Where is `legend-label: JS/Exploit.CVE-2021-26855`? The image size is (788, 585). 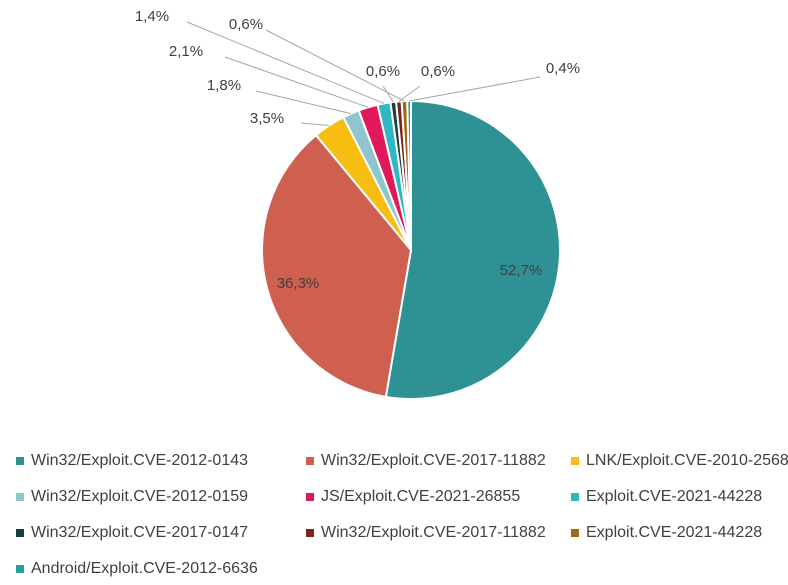
legend-label: JS/Exploit.CVE-2021-26855 is located at coordinates (421, 496).